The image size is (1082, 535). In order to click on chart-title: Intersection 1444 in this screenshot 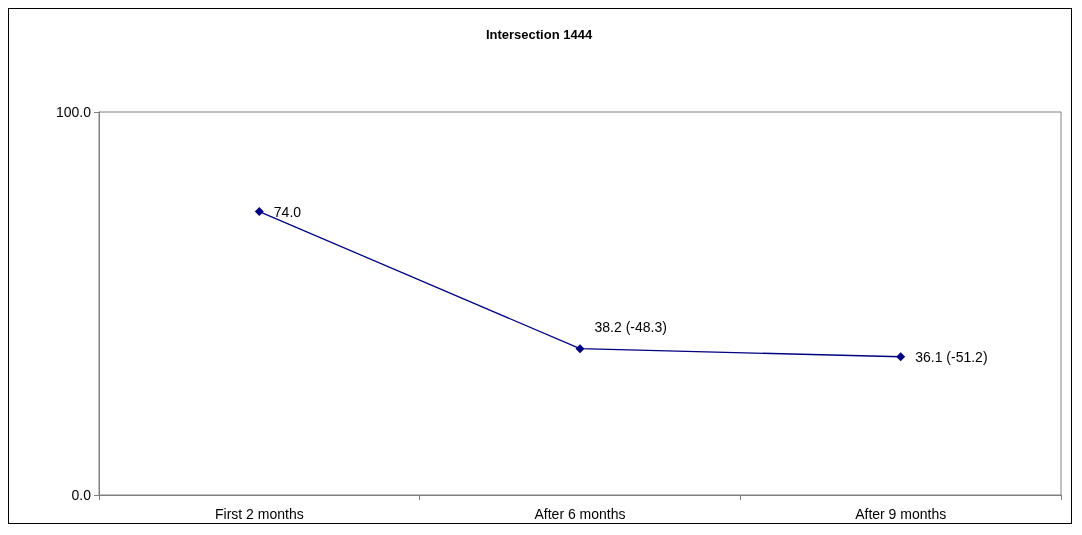, I will do `click(539, 34)`.